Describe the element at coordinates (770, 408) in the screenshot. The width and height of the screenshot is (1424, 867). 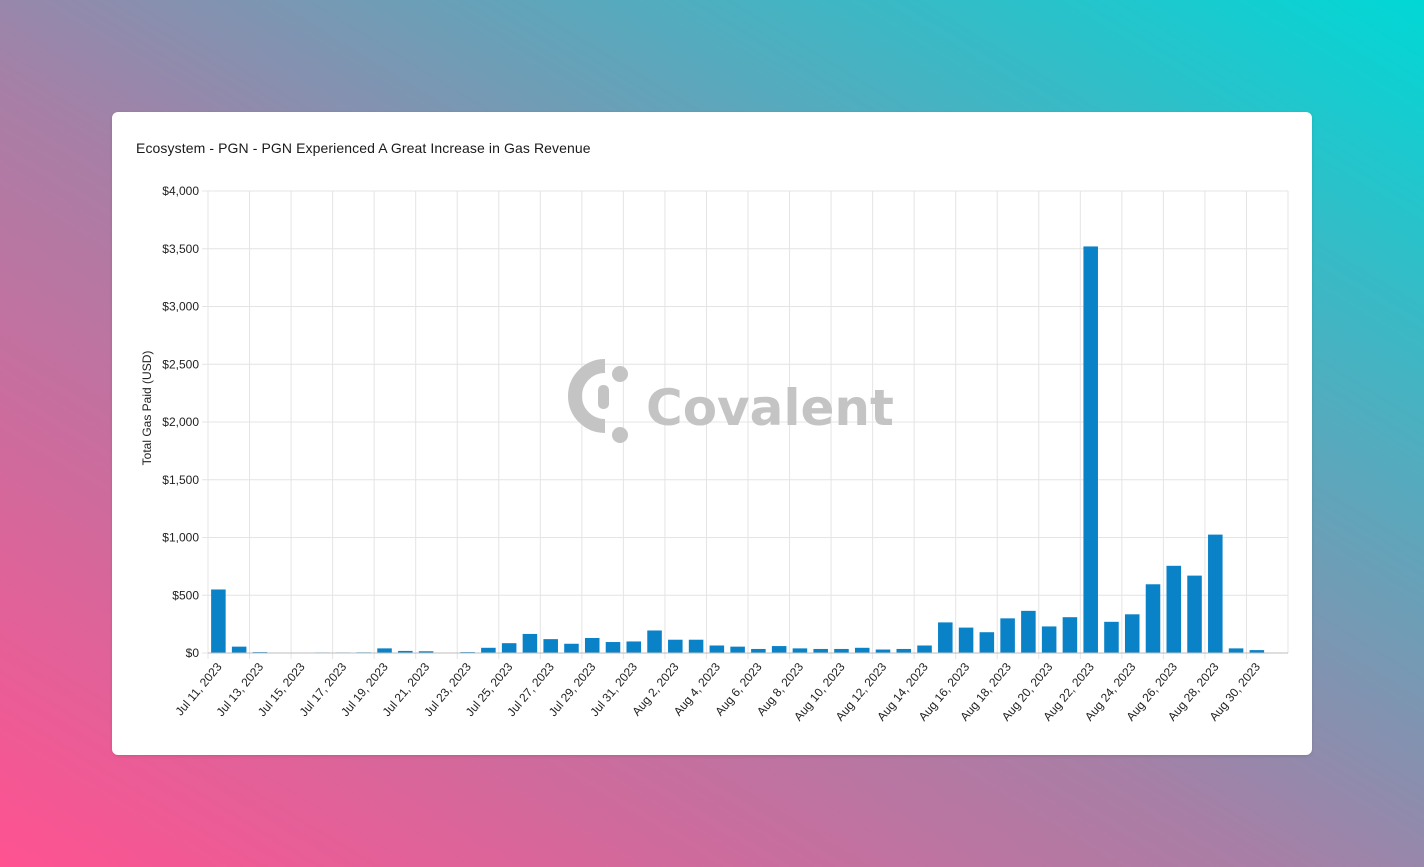
I see `watermark-text: Covalent` at that location.